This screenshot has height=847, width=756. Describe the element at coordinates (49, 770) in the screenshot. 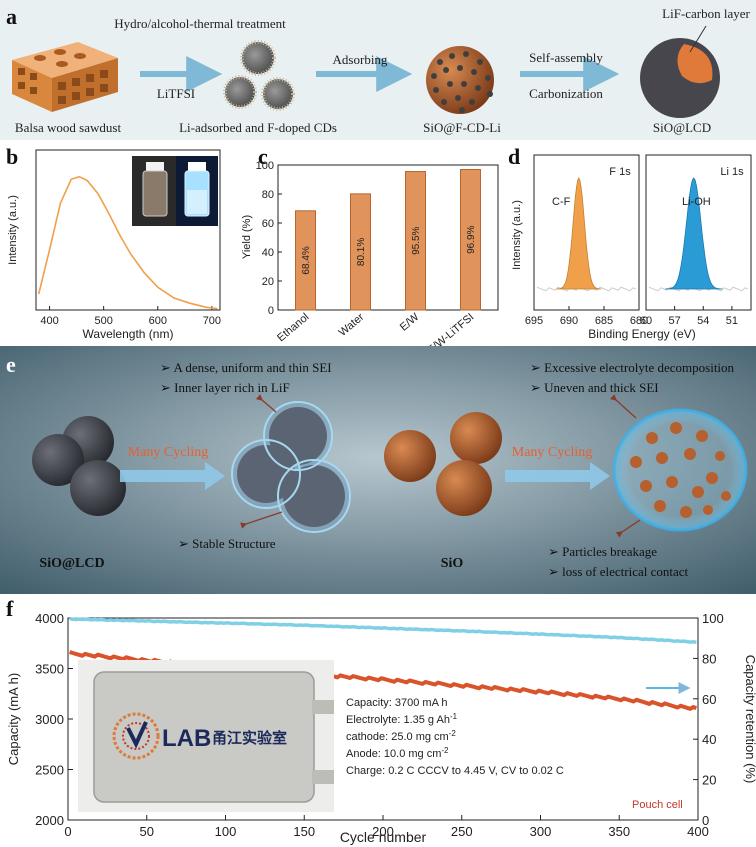

I see `f-y-tick-label: 2500` at that location.